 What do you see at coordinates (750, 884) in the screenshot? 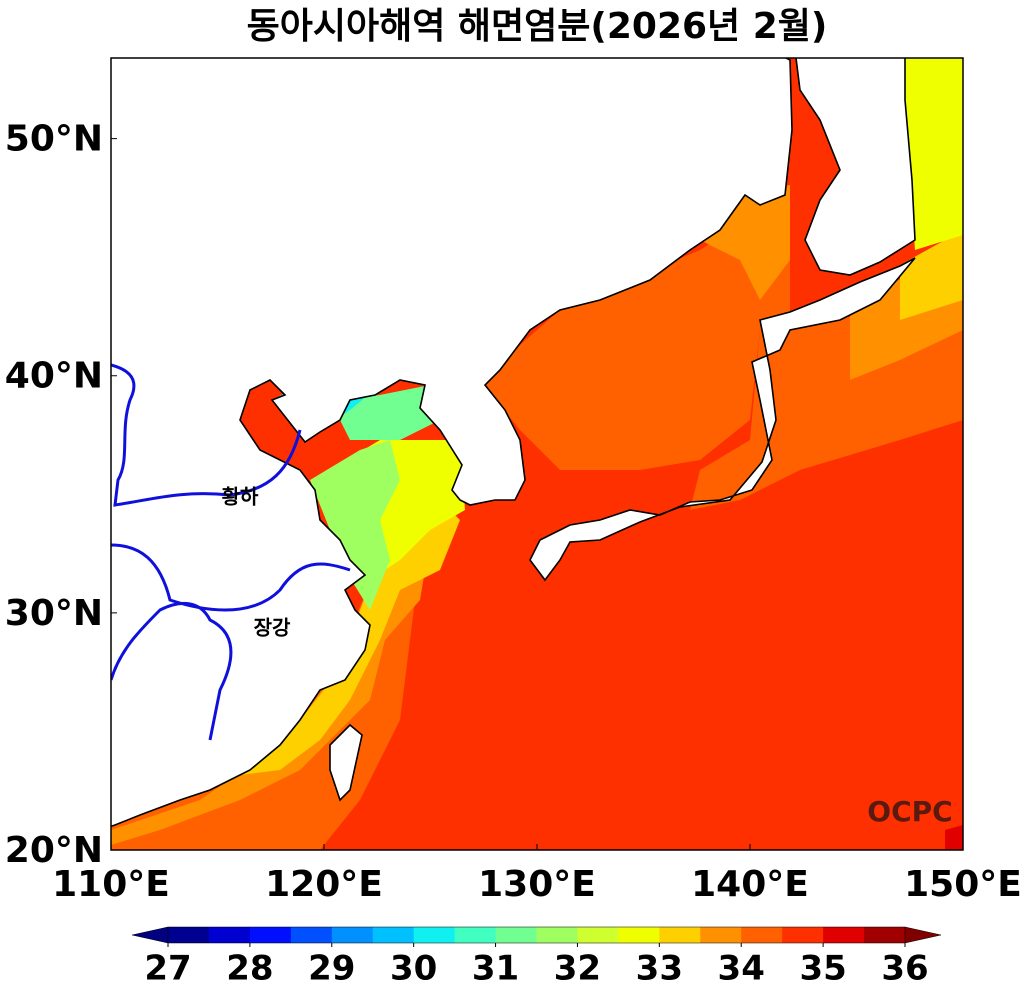
I see `x-tick-label: 140°E` at bounding box center [750, 884].